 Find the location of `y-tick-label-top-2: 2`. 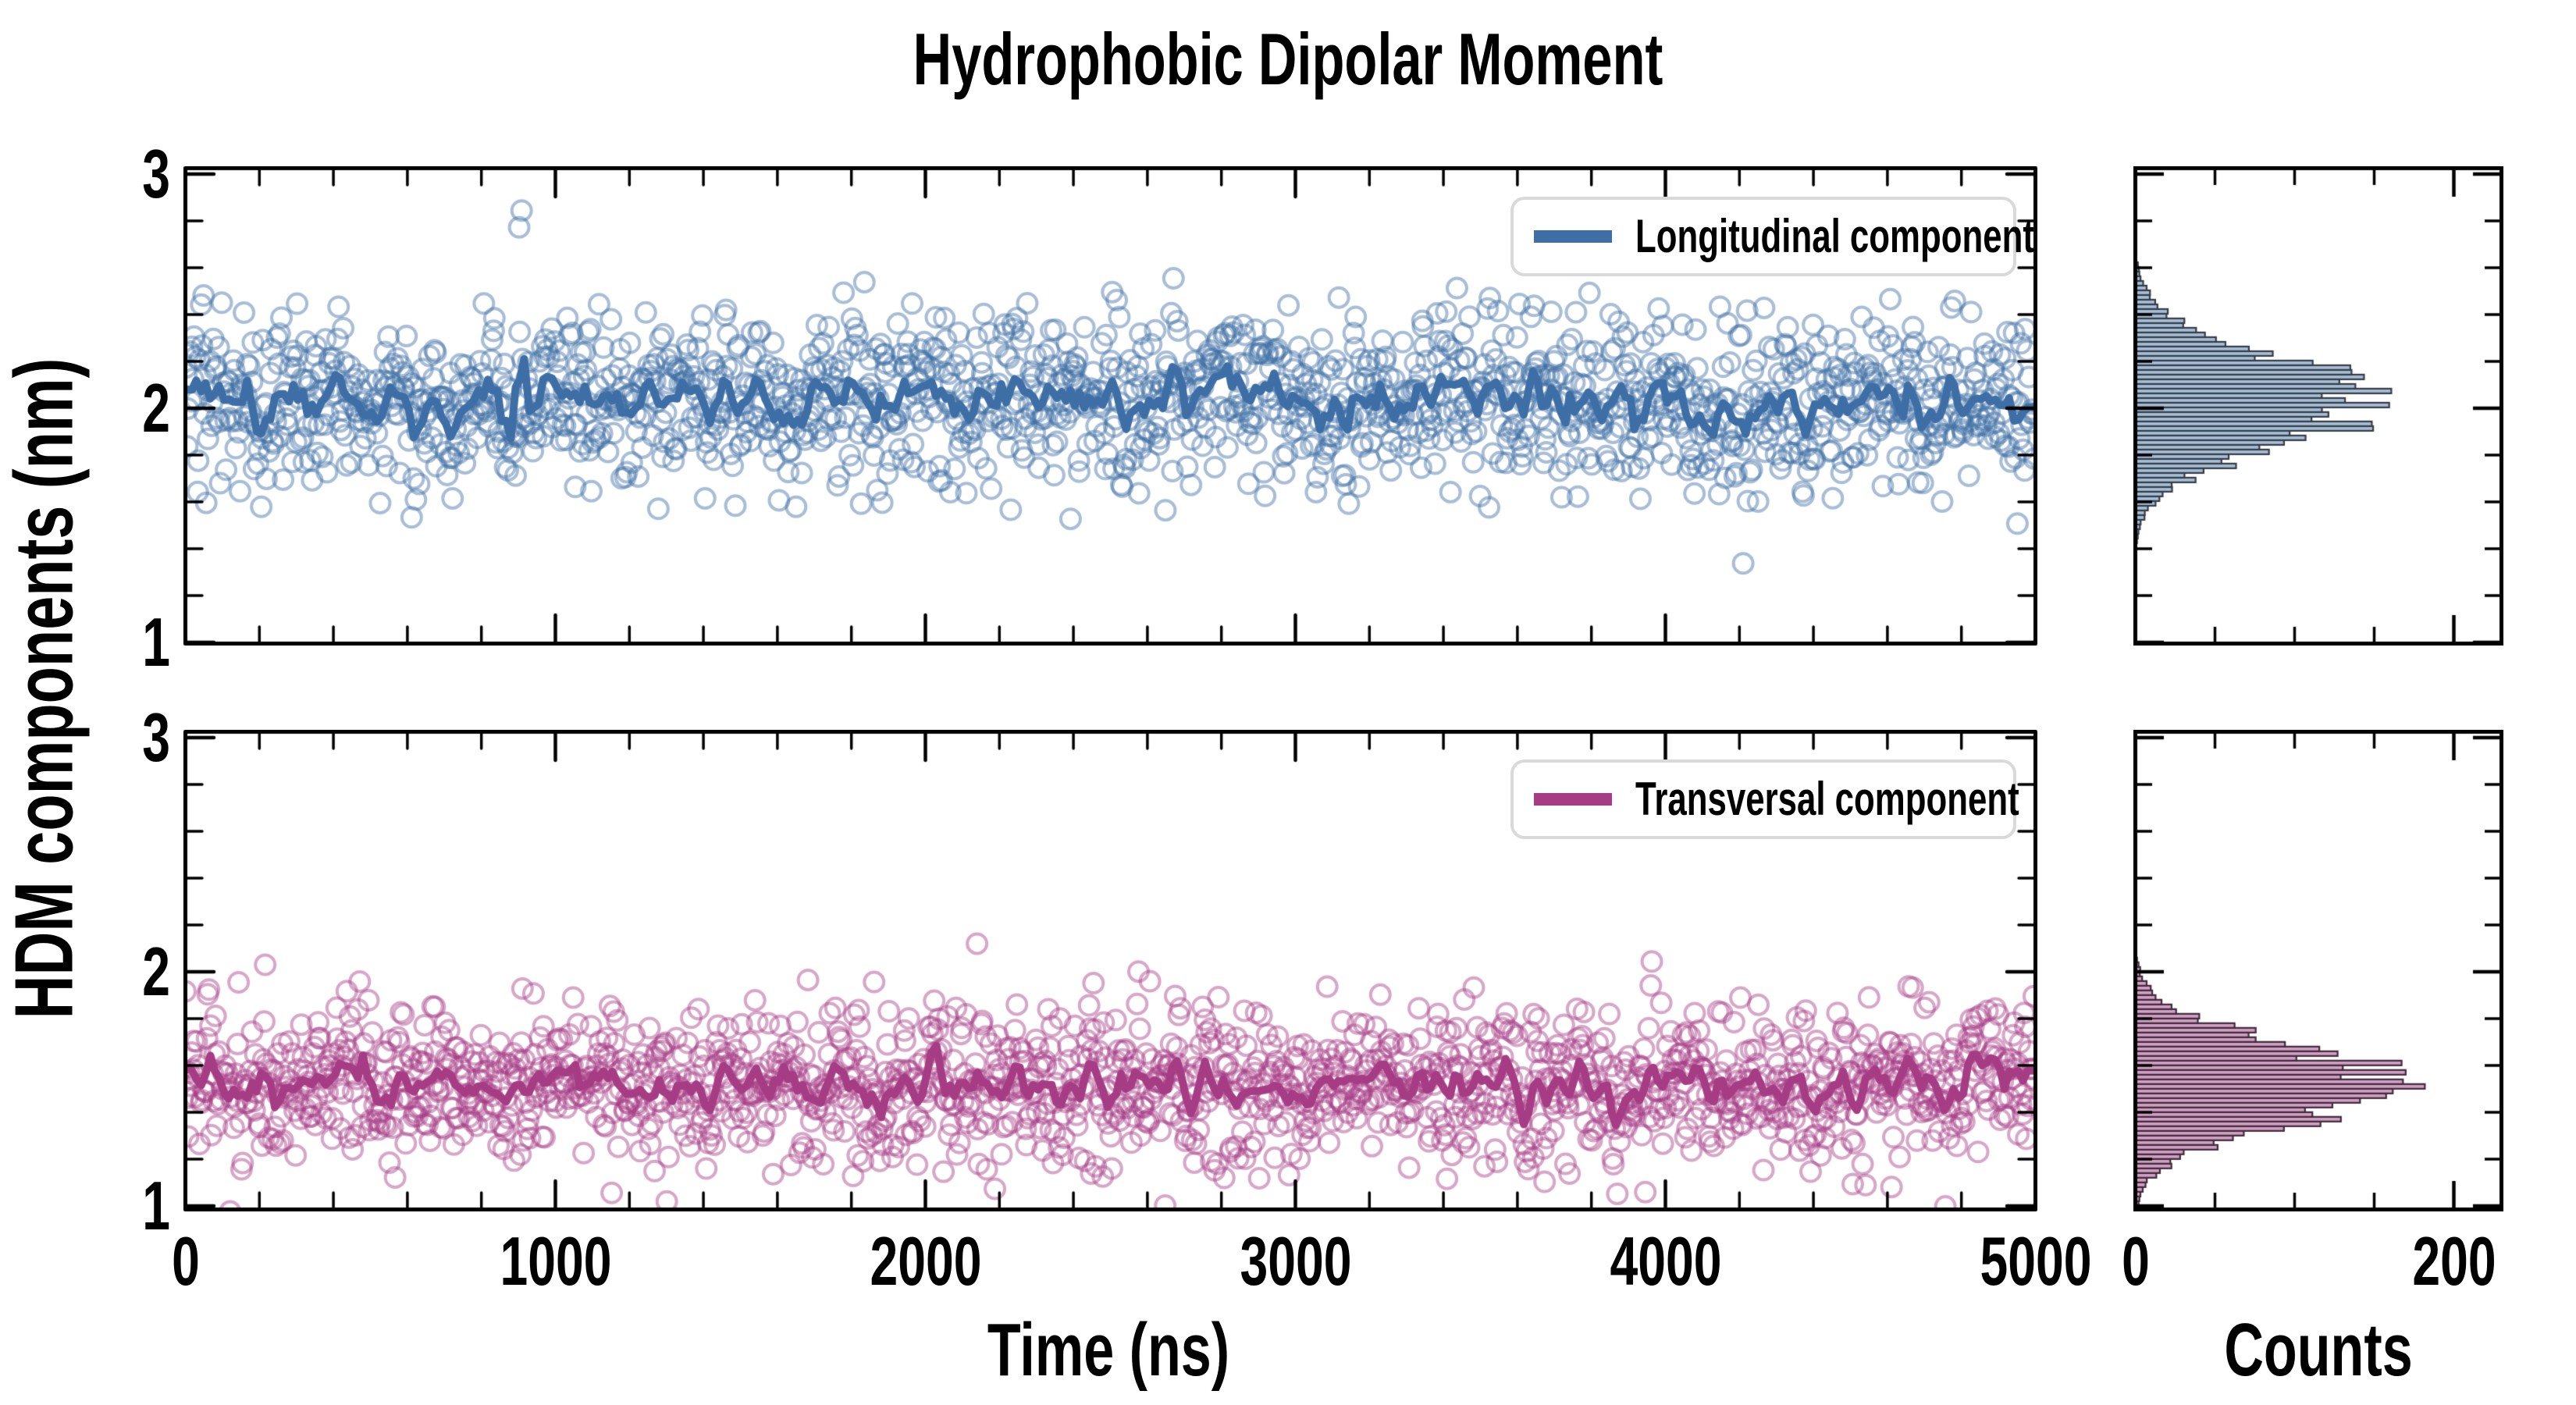

y-tick-label-top-2: 2 is located at coordinates (151, 409).